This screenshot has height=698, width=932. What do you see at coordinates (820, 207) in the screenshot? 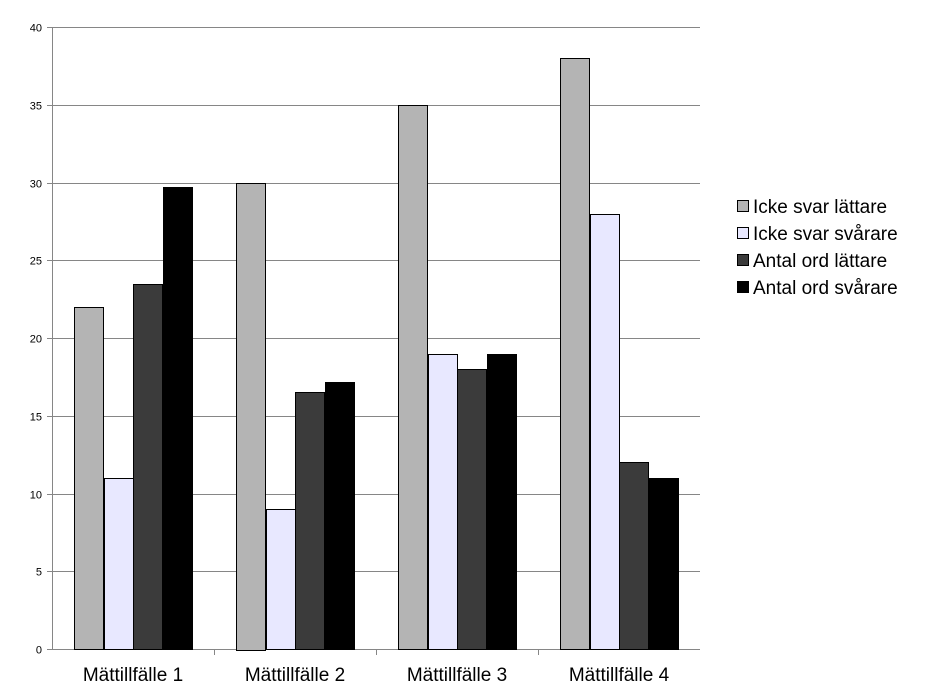
I see `legend-label: Icke svar lättare` at bounding box center [820, 207].